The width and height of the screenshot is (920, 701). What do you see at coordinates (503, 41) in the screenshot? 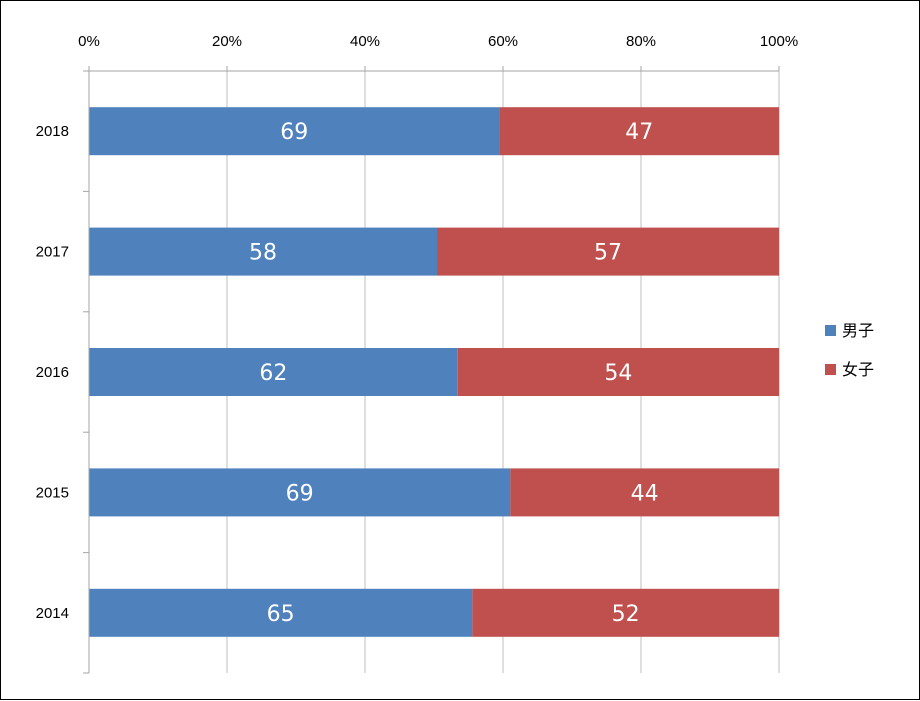
I see `x-axis-tick-label: 60%` at bounding box center [503, 41].